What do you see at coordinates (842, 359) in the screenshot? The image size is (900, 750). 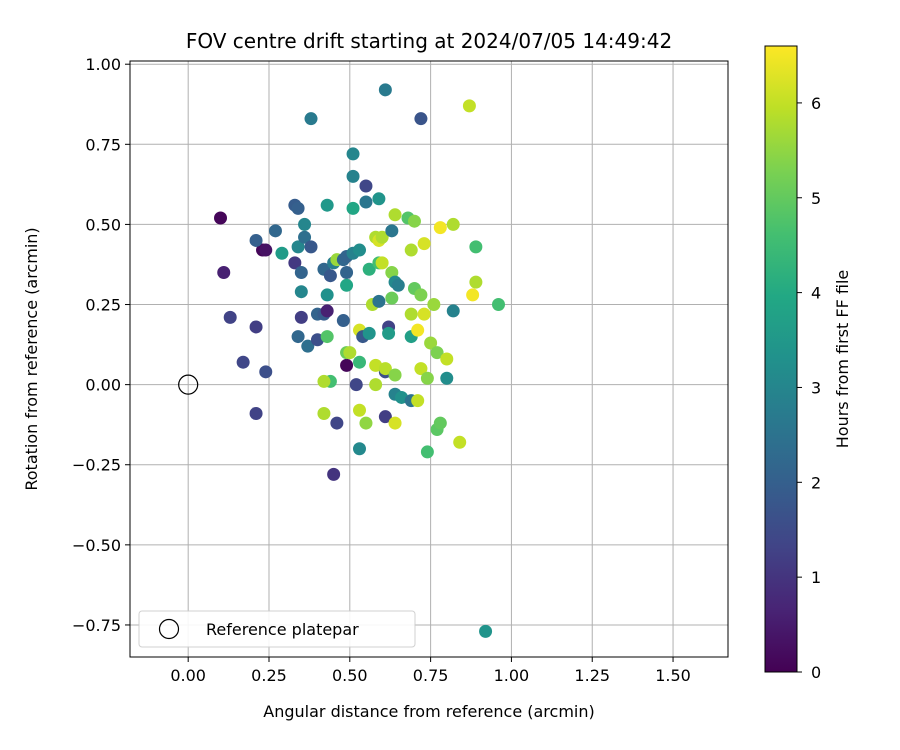 I see `colorbar-label: Hours from first FF file` at bounding box center [842, 359].